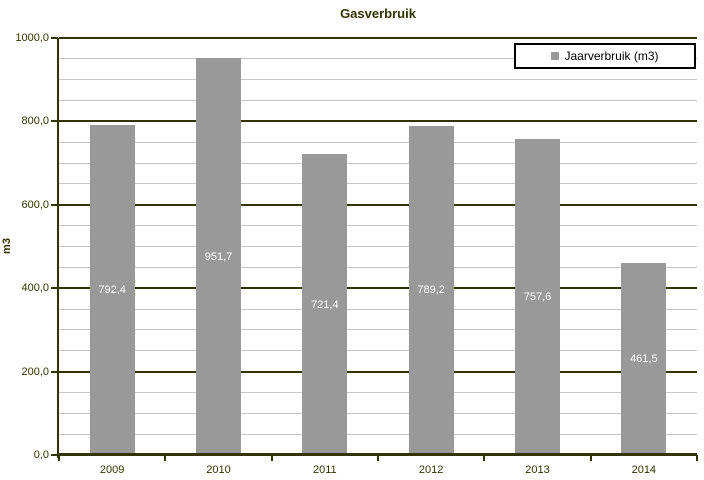 Image resolution: width=704 pixels, height=480 pixels. What do you see at coordinates (555, 56) in the screenshot?
I see `legend-marker-icon` at bounding box center [555, 56].